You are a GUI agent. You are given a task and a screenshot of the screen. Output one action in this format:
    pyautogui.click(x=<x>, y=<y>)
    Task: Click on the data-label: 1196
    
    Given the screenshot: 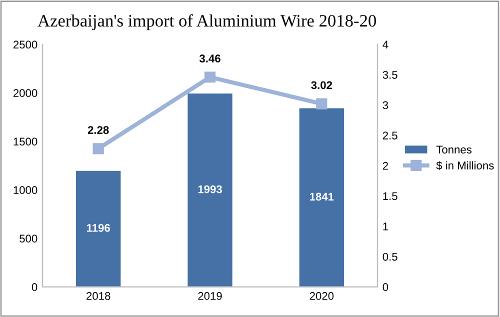 What is the action you would take?
    pyautogui.click(x=98, y=228)
    